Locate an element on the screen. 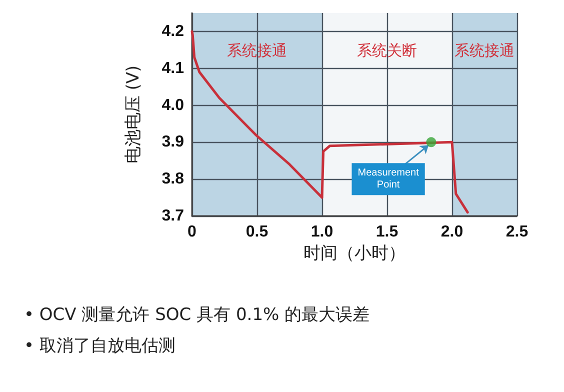 The image size is (564, 392). x-tick-label: 2.0 is located at coordinates (452, 232).